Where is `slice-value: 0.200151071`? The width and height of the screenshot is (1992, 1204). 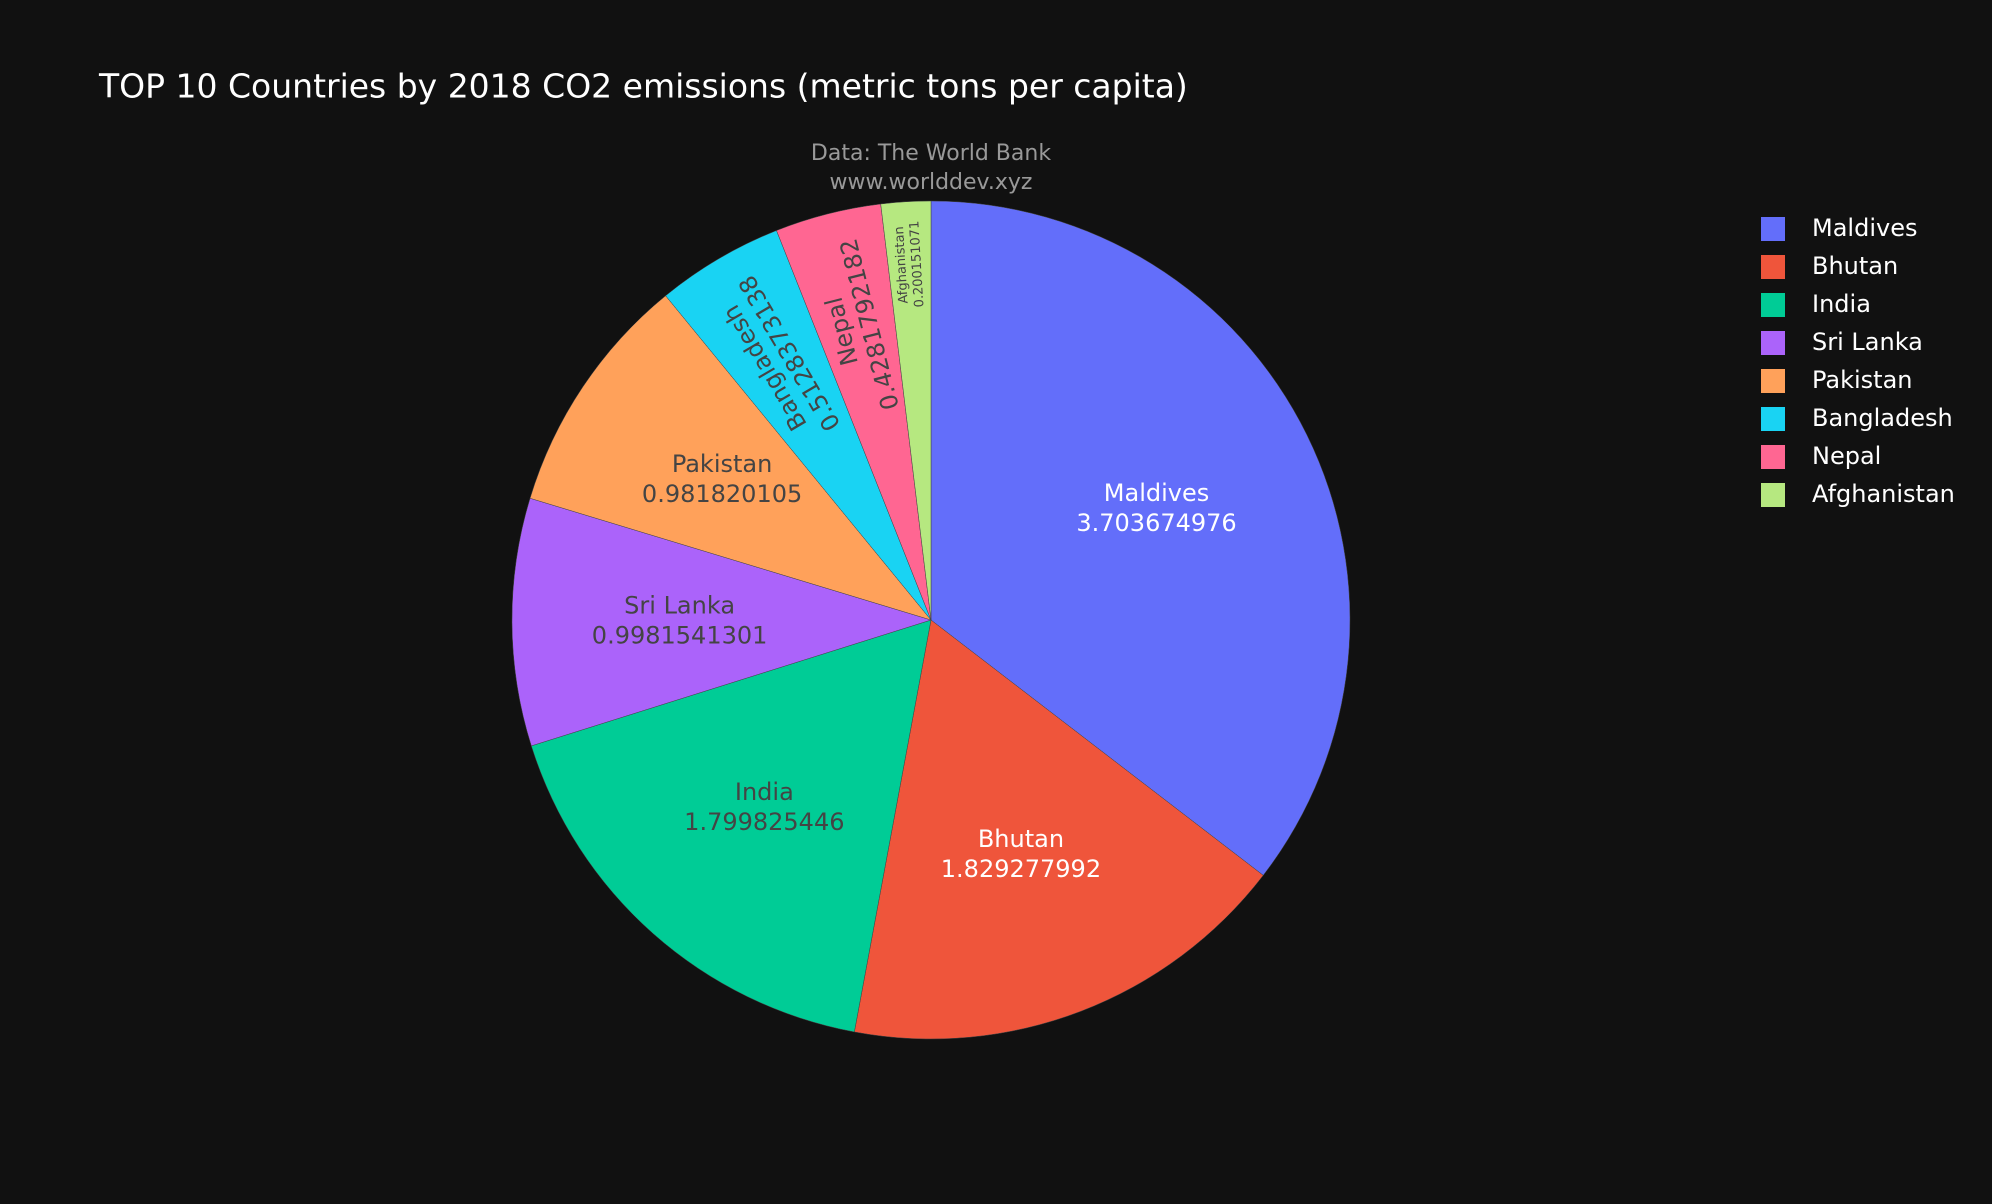
slice-value: 0.200151071 is located at coordinates (917, 264).